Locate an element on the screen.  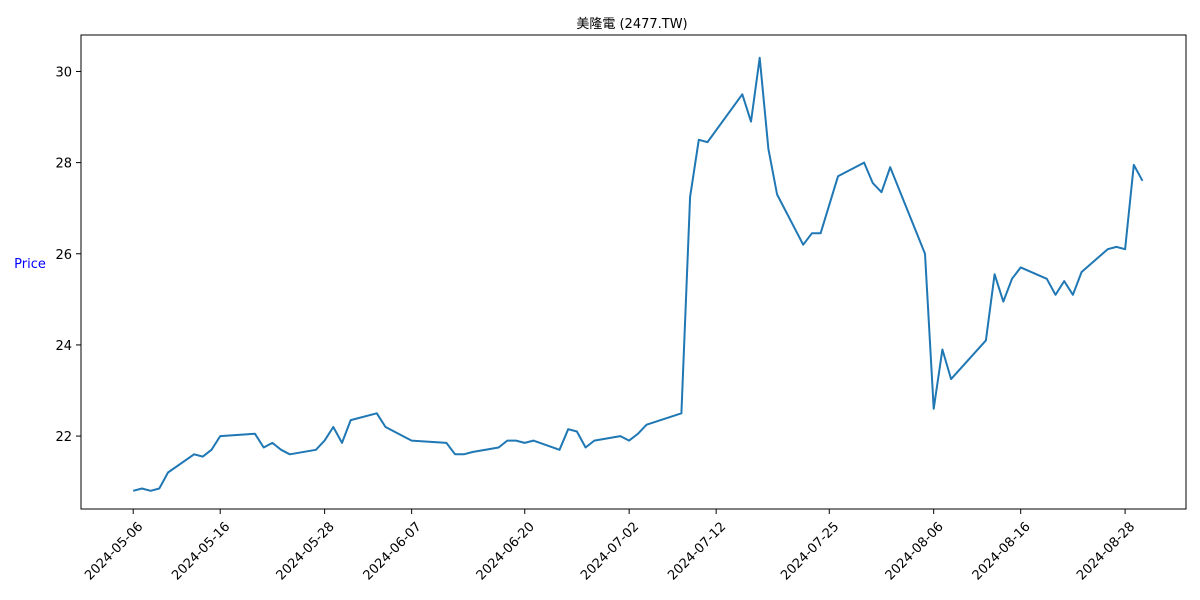
chart-title: 美隆電 (2477.TW) is located at coordinates (631, 24).